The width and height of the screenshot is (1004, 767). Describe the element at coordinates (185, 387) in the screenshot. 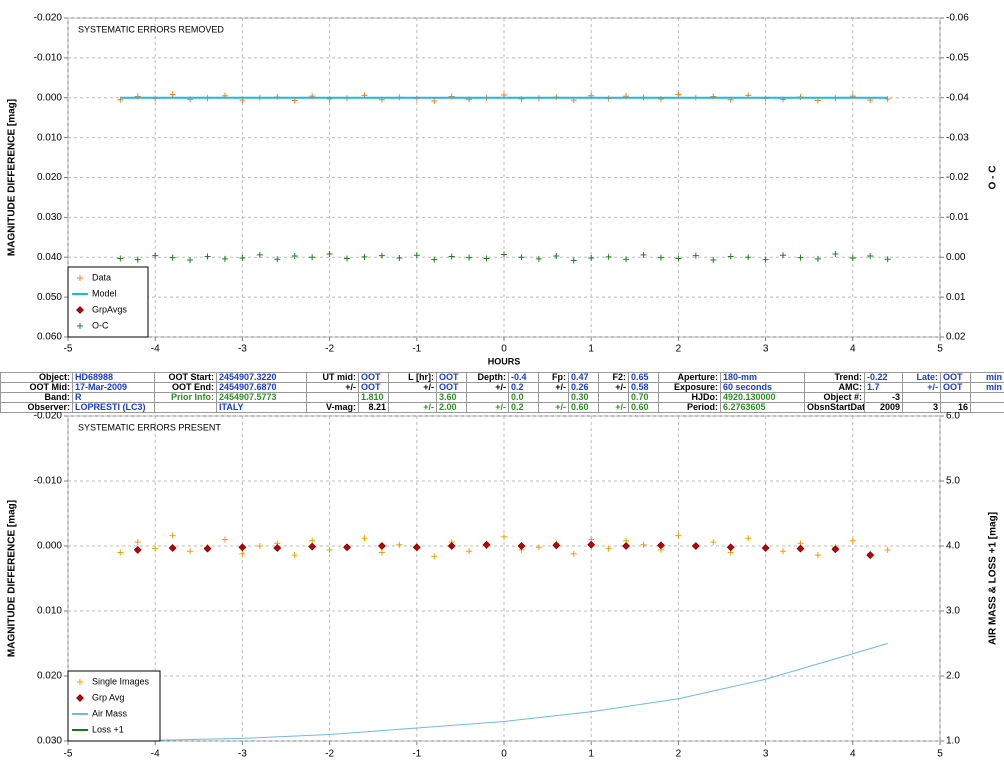

I see `table-cell: OOT End:` at that location.